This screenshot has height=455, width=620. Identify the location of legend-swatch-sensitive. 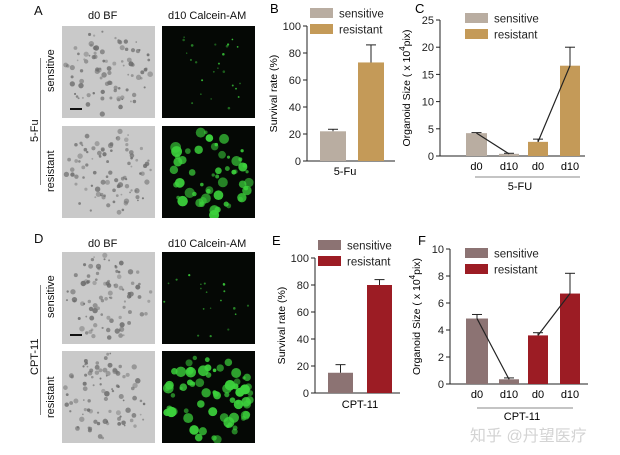
(476, 253).